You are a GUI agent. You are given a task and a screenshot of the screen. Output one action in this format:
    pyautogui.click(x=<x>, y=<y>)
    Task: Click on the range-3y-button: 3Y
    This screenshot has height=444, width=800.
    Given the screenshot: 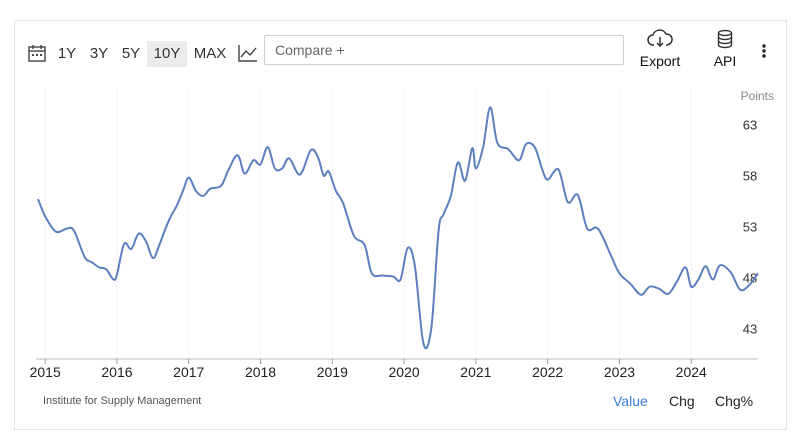 What is the action you would take?
    pyautogui.click(x=99, y=53)
    